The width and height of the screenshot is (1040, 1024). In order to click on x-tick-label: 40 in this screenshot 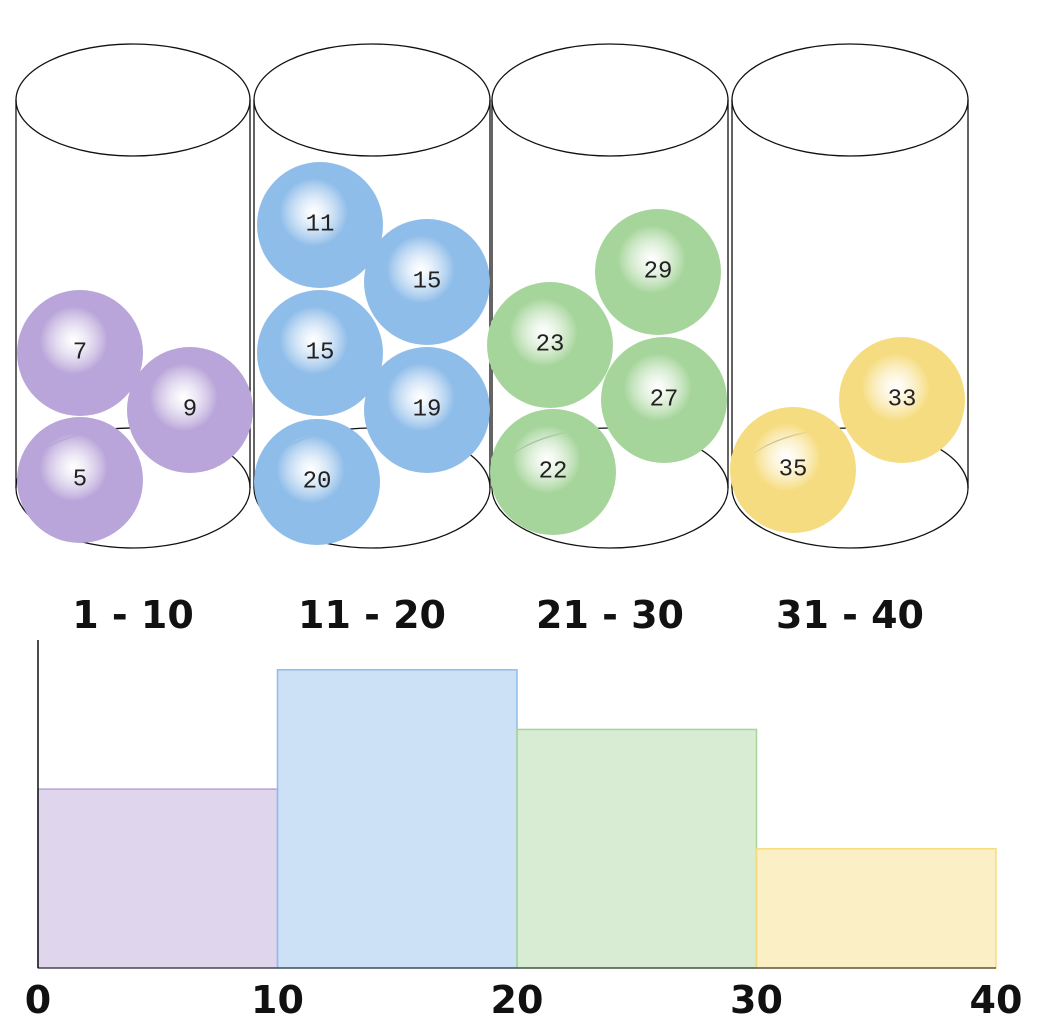, I will do `click(996, 1000)`.